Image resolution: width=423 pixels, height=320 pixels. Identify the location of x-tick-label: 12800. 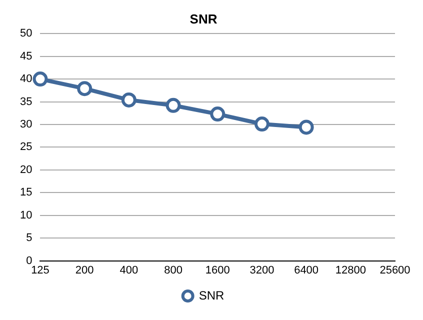
(350, 270).